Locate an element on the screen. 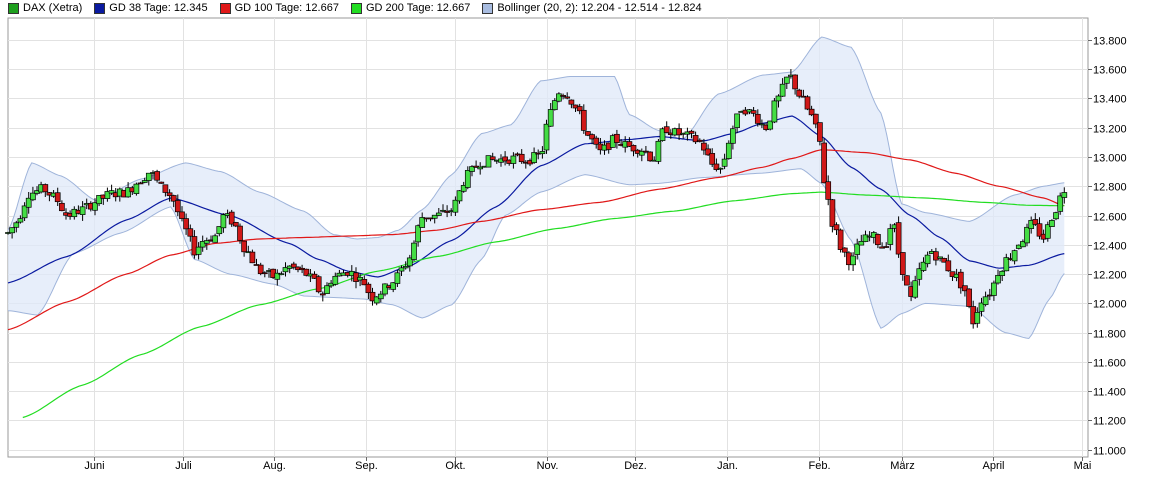 The image size is (1151, 481). legend-item-0: DAX (Xetra) is located at coordinates (45, 8).